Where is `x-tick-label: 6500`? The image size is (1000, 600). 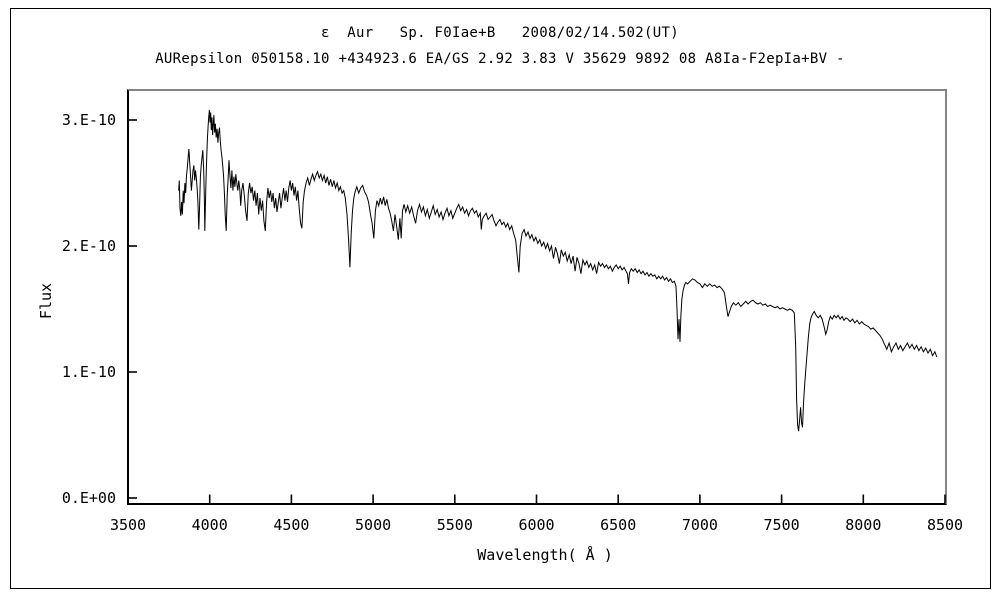
x-tick-label: 6500 is located at coordinates (618, 525).